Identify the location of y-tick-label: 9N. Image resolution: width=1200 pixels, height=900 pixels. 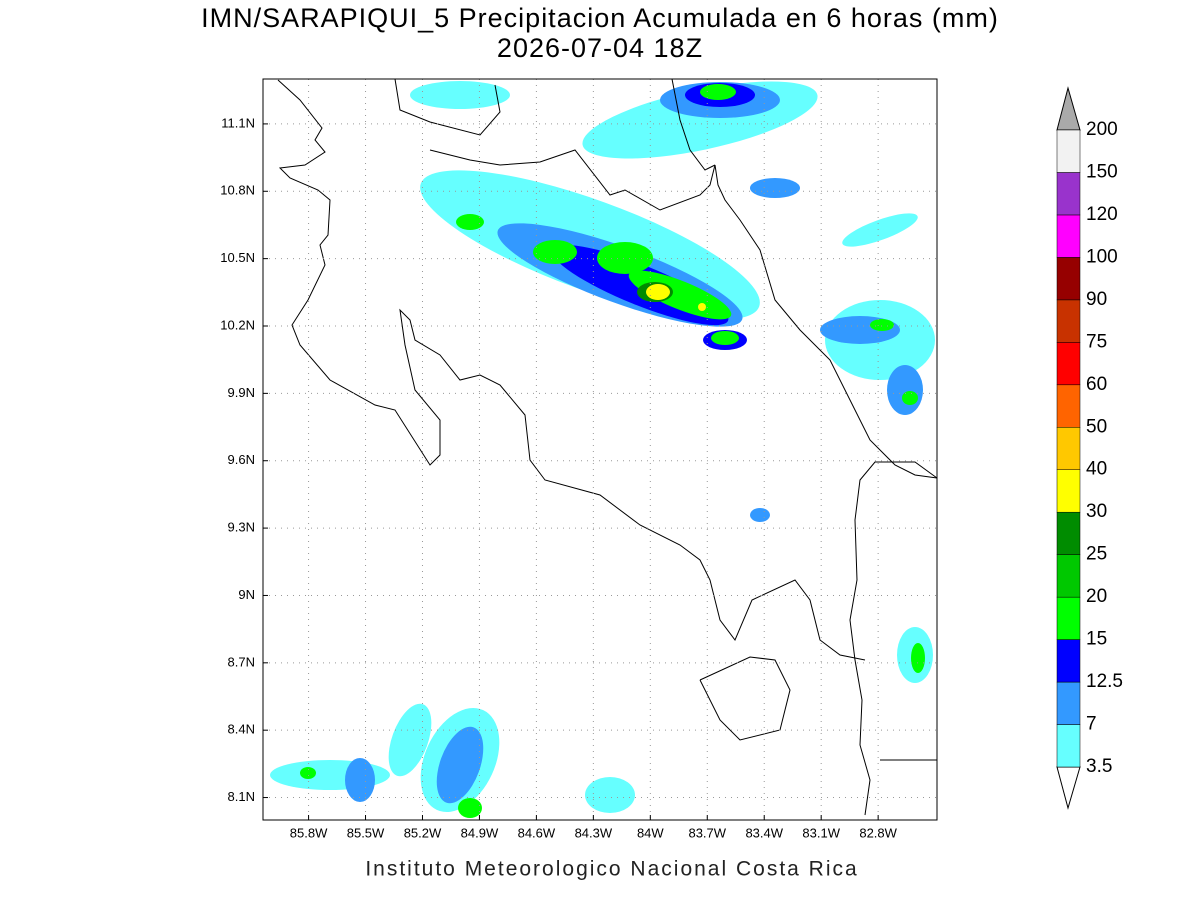
(246, 594).